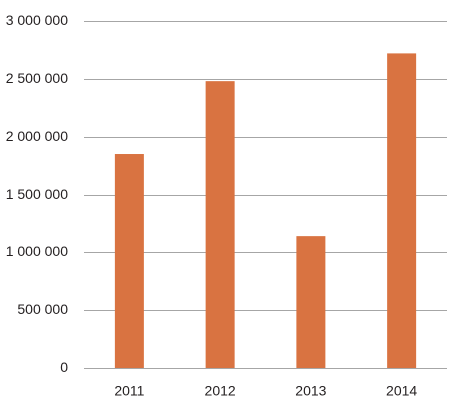  I want to click on bar-2011, so click(129, 261).